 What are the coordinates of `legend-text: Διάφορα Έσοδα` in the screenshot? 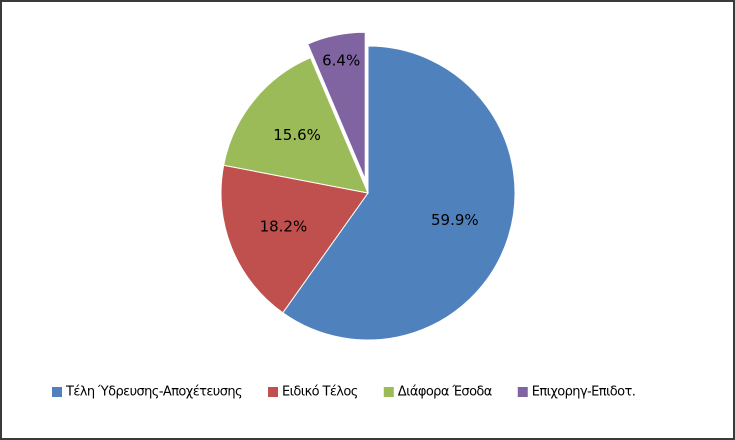 It's located at (445, 392).